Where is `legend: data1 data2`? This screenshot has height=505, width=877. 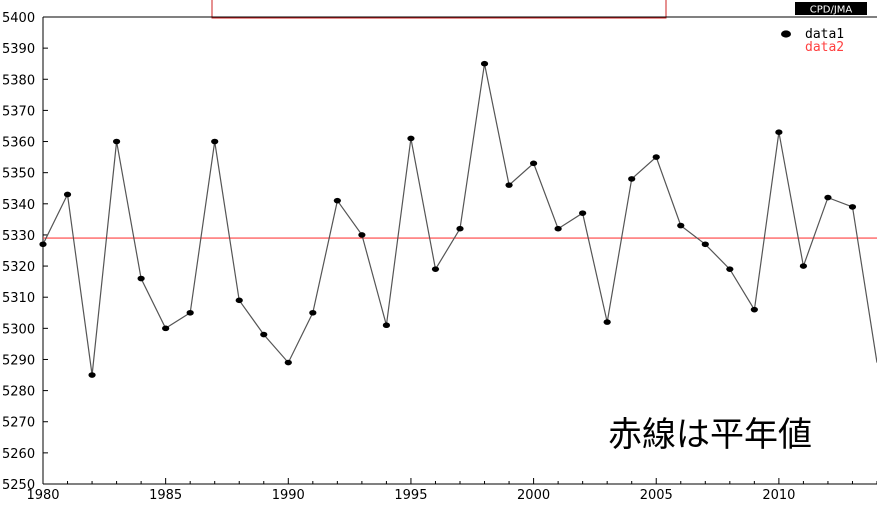 legend: data1 data2 is located at coordinates (812, 41).